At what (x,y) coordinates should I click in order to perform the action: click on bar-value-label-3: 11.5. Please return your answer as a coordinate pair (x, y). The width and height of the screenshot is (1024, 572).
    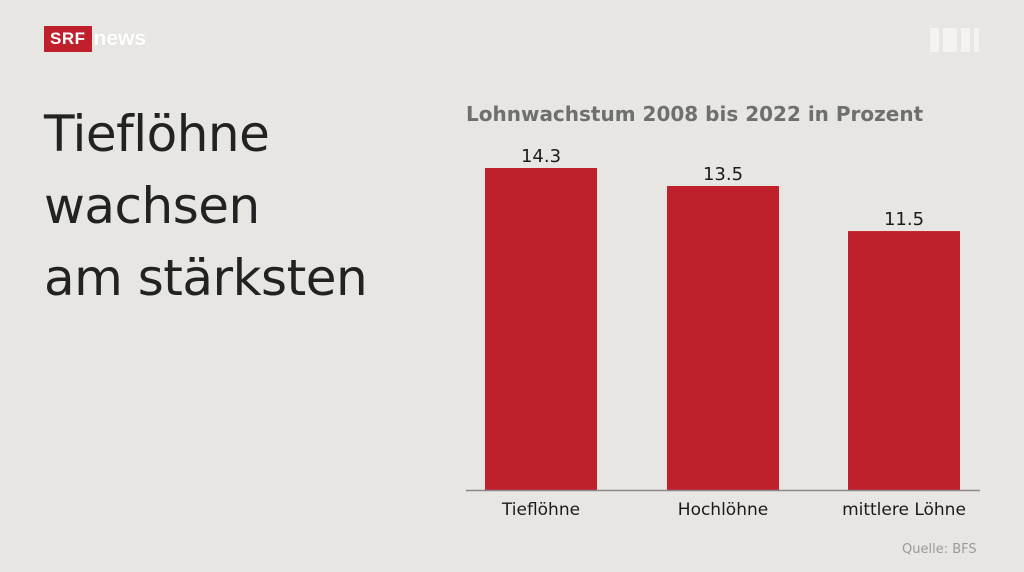
    Looking at the image, I should click on (904, 219).